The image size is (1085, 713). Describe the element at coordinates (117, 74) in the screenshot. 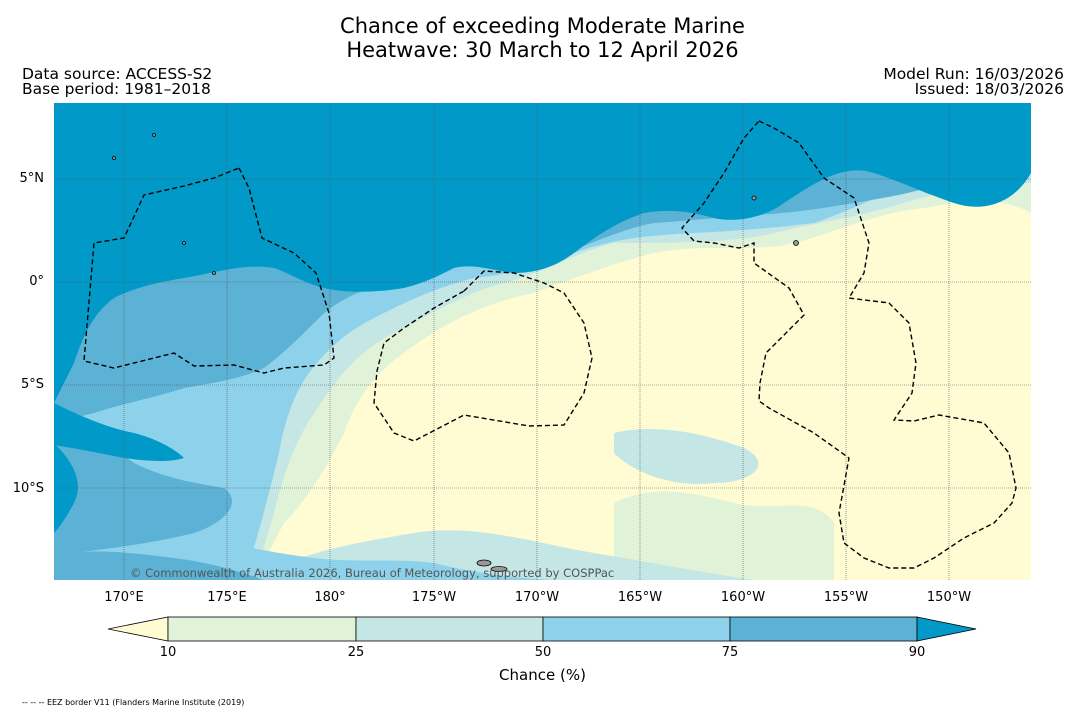

I see `data-source: Data source: ACCESS-S2` at that location.